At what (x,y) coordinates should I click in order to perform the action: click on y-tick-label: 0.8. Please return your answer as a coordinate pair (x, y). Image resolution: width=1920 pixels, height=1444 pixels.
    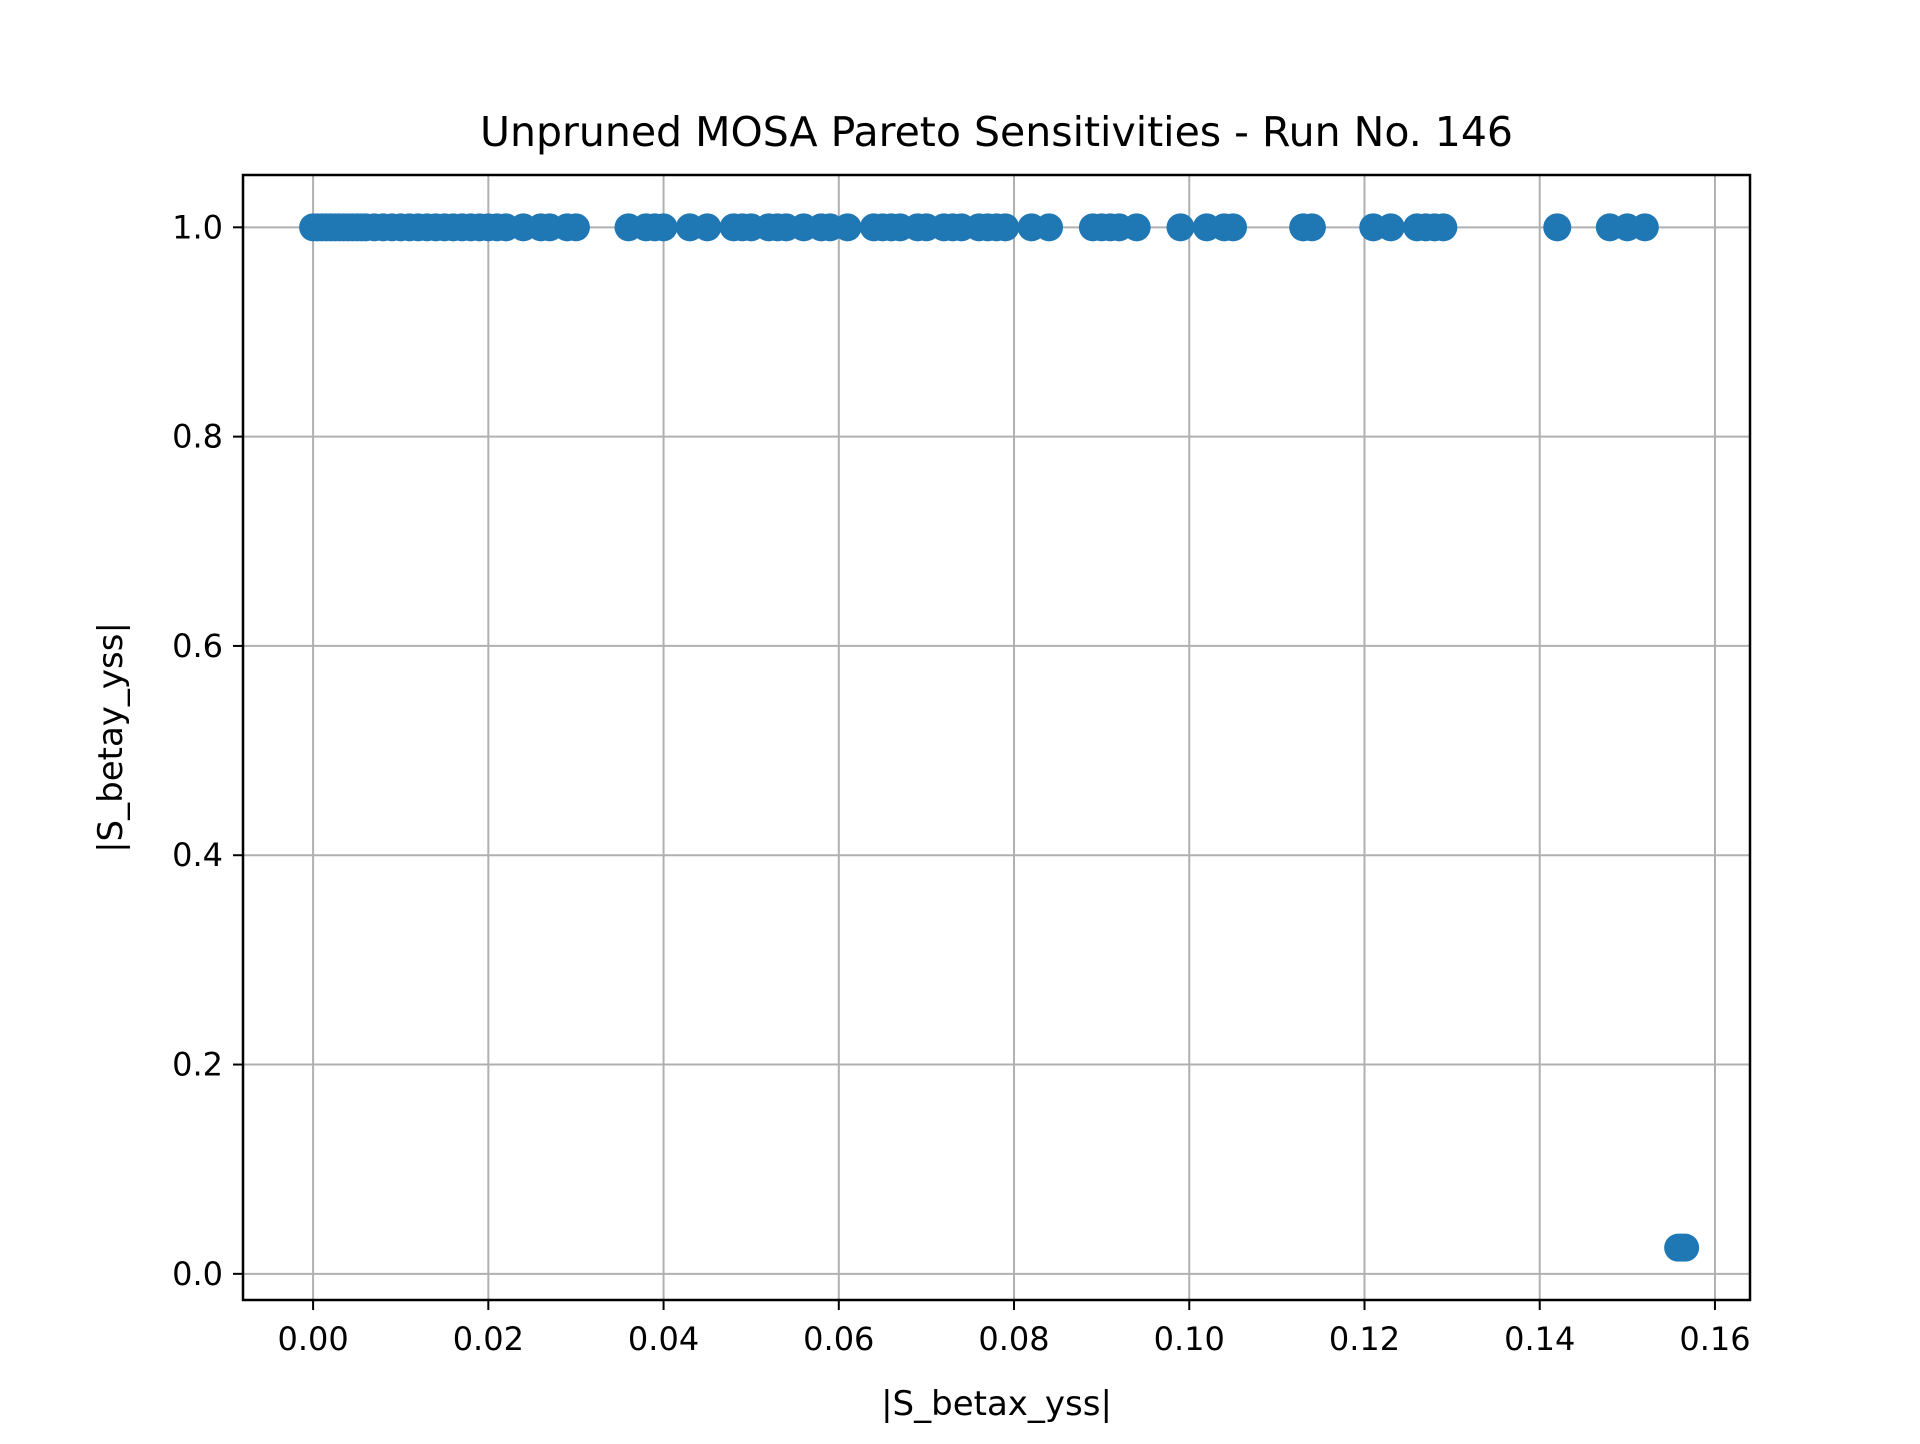
    Looking at the image, I should click on (197, 437).